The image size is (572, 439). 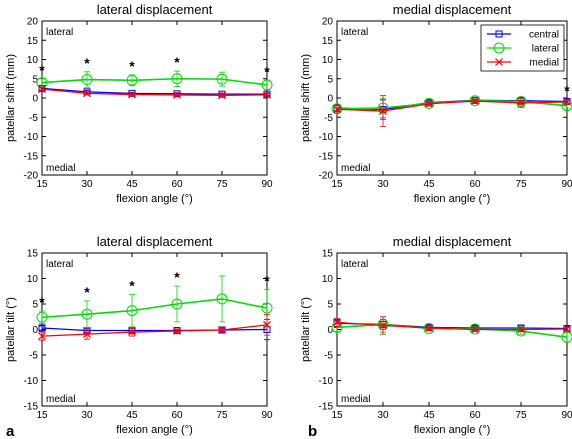 What do you see at coordinates (306, 329) in the screenshot?
I see `y-axis-label: patellar tilt (°)` at bounding box center [306, 329].